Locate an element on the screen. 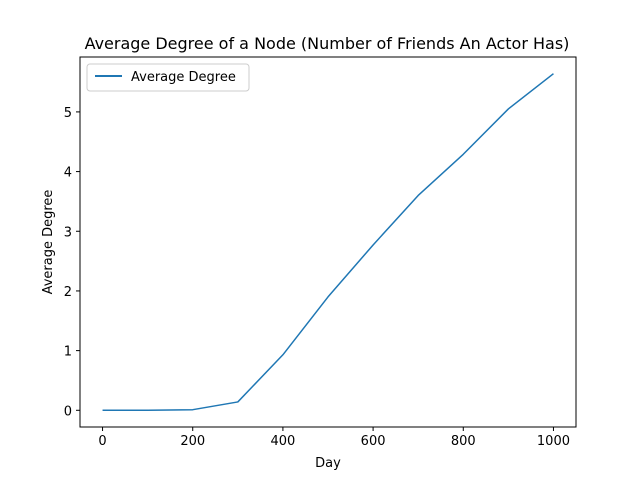 This screenshot has height=480, width=640. x-axis-label: Day is located at coordinates (328, 463).